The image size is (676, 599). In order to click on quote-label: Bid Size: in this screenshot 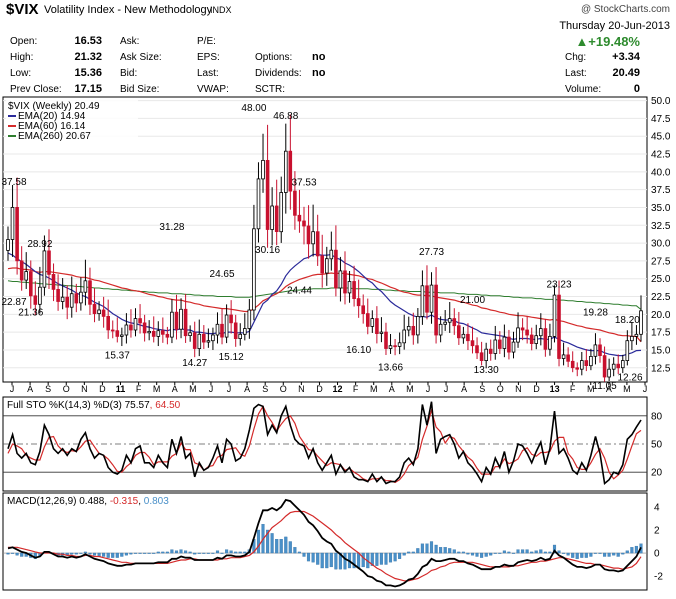, I will do `click(139, 89)`.